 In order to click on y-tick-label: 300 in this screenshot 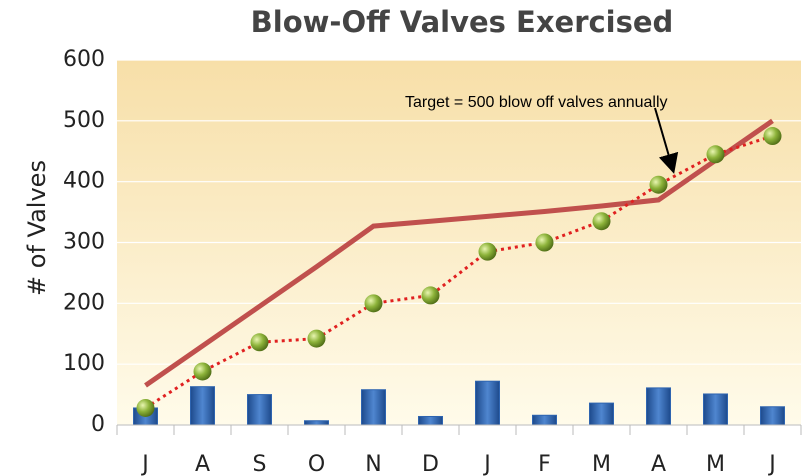, I will do `click(84, 242)`.